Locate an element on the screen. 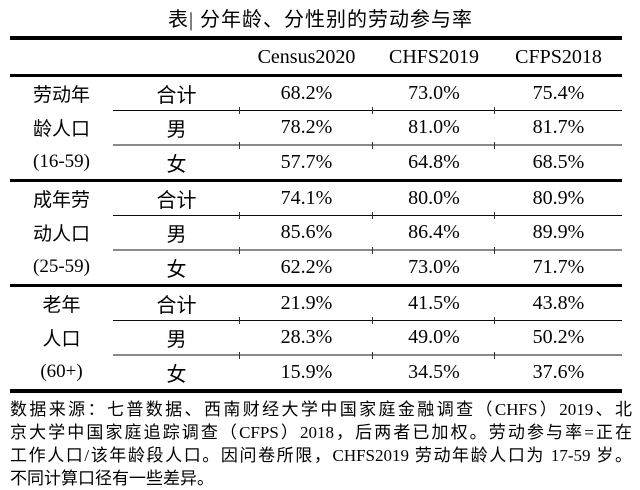  value-cell: 71.7% is located at coordinates (558, 267).